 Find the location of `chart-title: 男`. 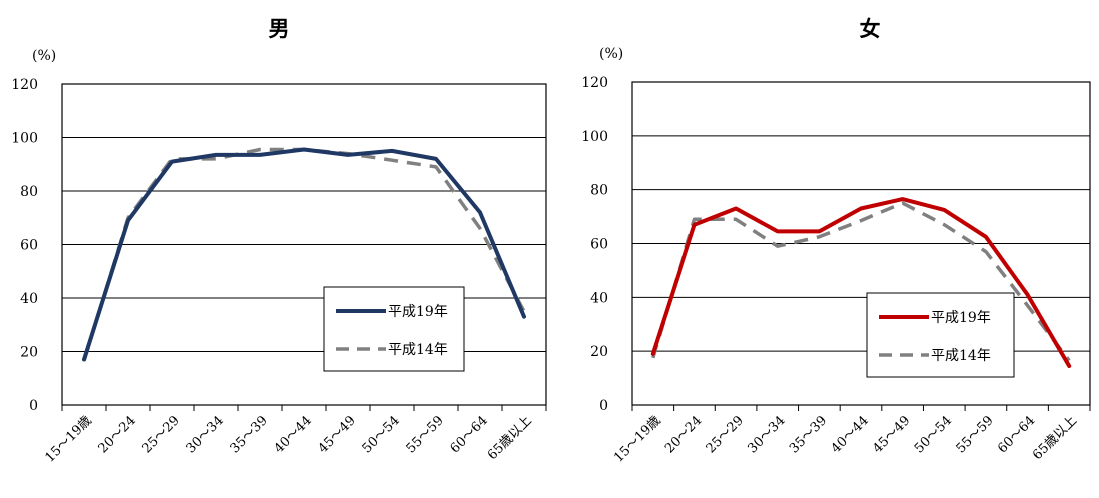

chart-title: 男 is located at coordinates (279, 29).